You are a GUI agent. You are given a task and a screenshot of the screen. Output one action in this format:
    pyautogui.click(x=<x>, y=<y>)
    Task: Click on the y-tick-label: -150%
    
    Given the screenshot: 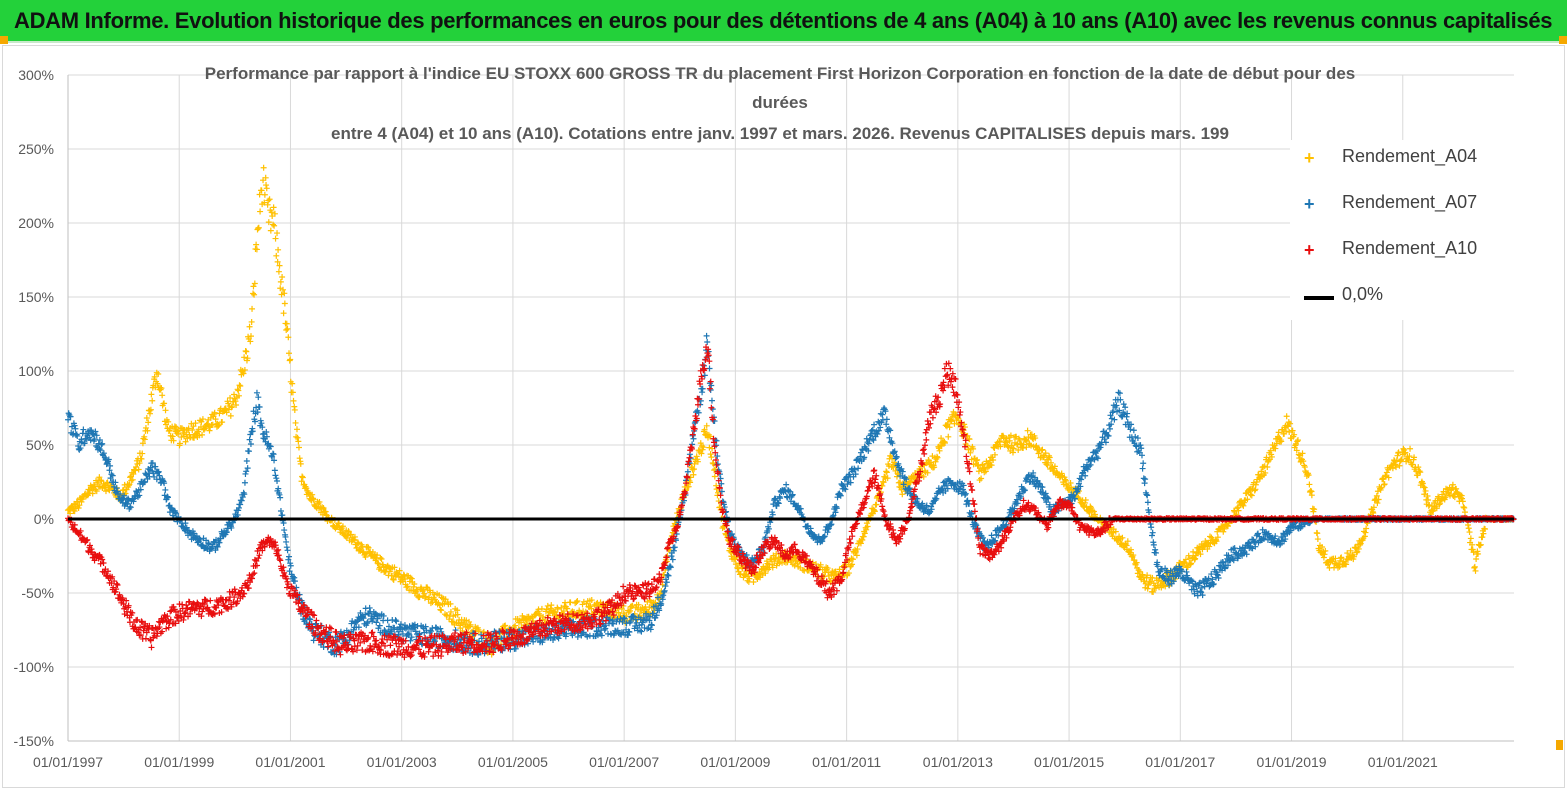 What is the action you would take?
    pyautogui.click(x=34, y=741)
    